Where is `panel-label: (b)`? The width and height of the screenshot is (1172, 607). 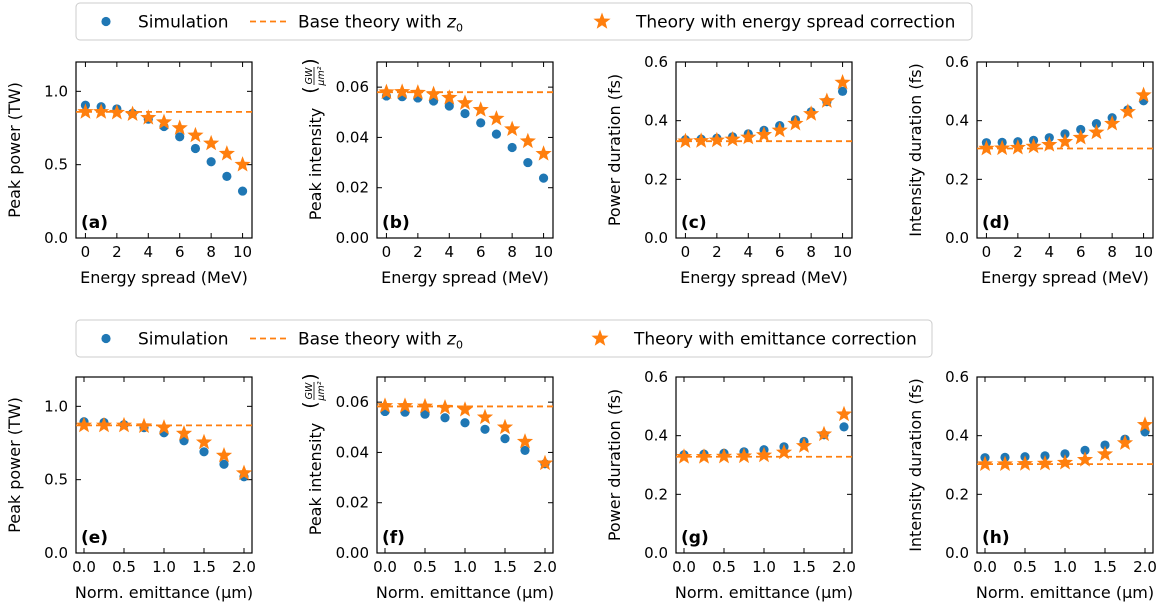
panel-label: (b) is located at coordinates (396, 223).